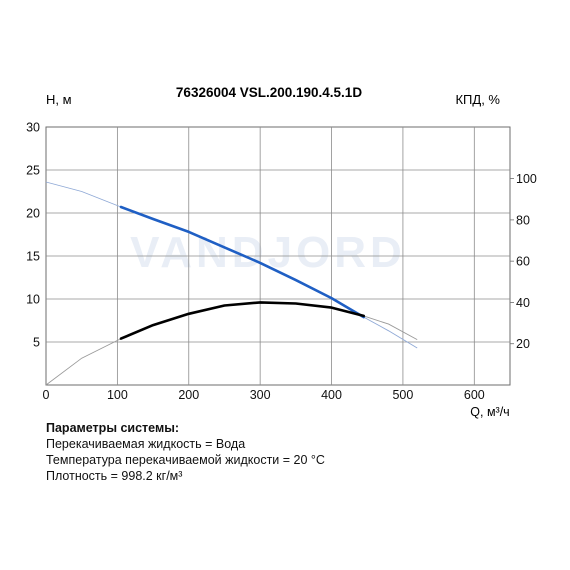  What do you see at coordinates (33, 257) in the screenshot?
I see `y-tick-label-left: 15` at bounding box center [33, 257].